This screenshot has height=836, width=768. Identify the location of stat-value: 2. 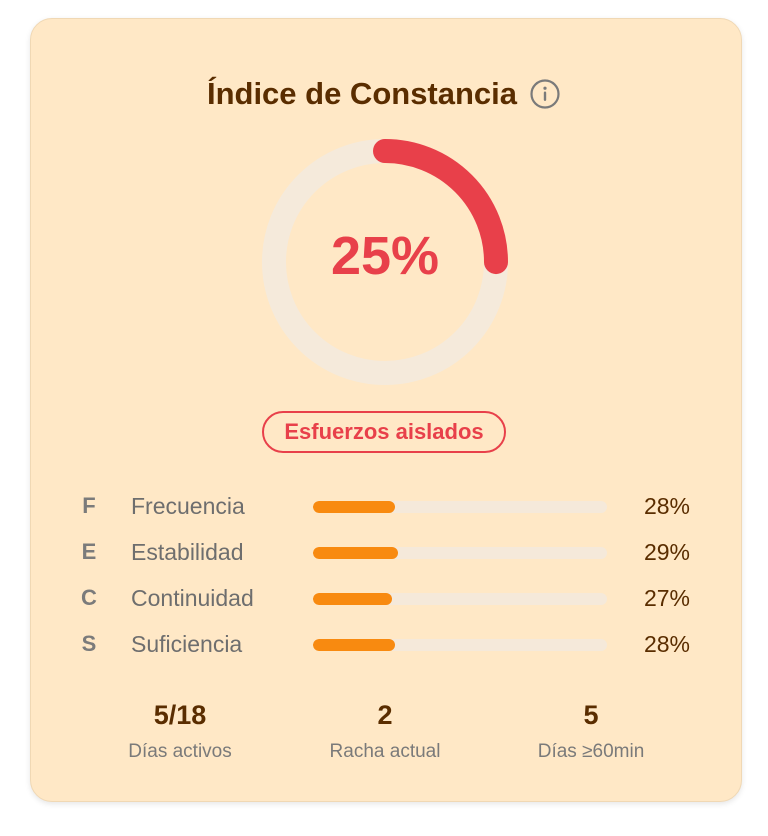
(385, 715).